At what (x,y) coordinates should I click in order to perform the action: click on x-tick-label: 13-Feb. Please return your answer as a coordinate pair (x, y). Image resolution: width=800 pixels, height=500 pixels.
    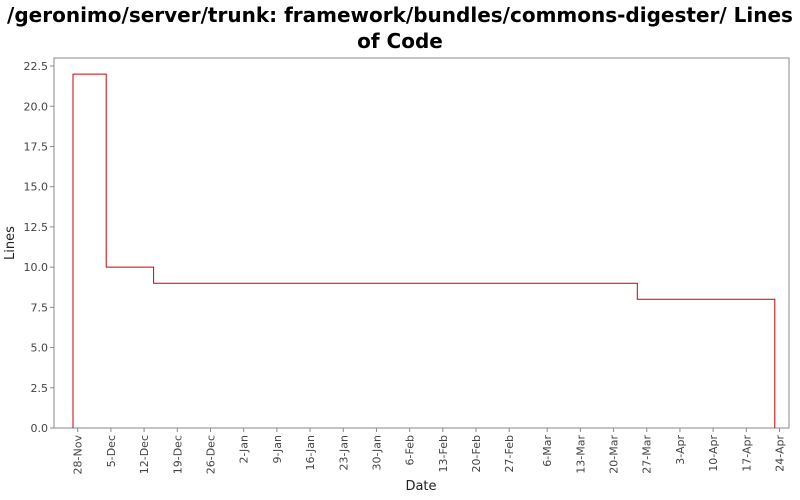
    Looking at the image, I should click on (443, 453).